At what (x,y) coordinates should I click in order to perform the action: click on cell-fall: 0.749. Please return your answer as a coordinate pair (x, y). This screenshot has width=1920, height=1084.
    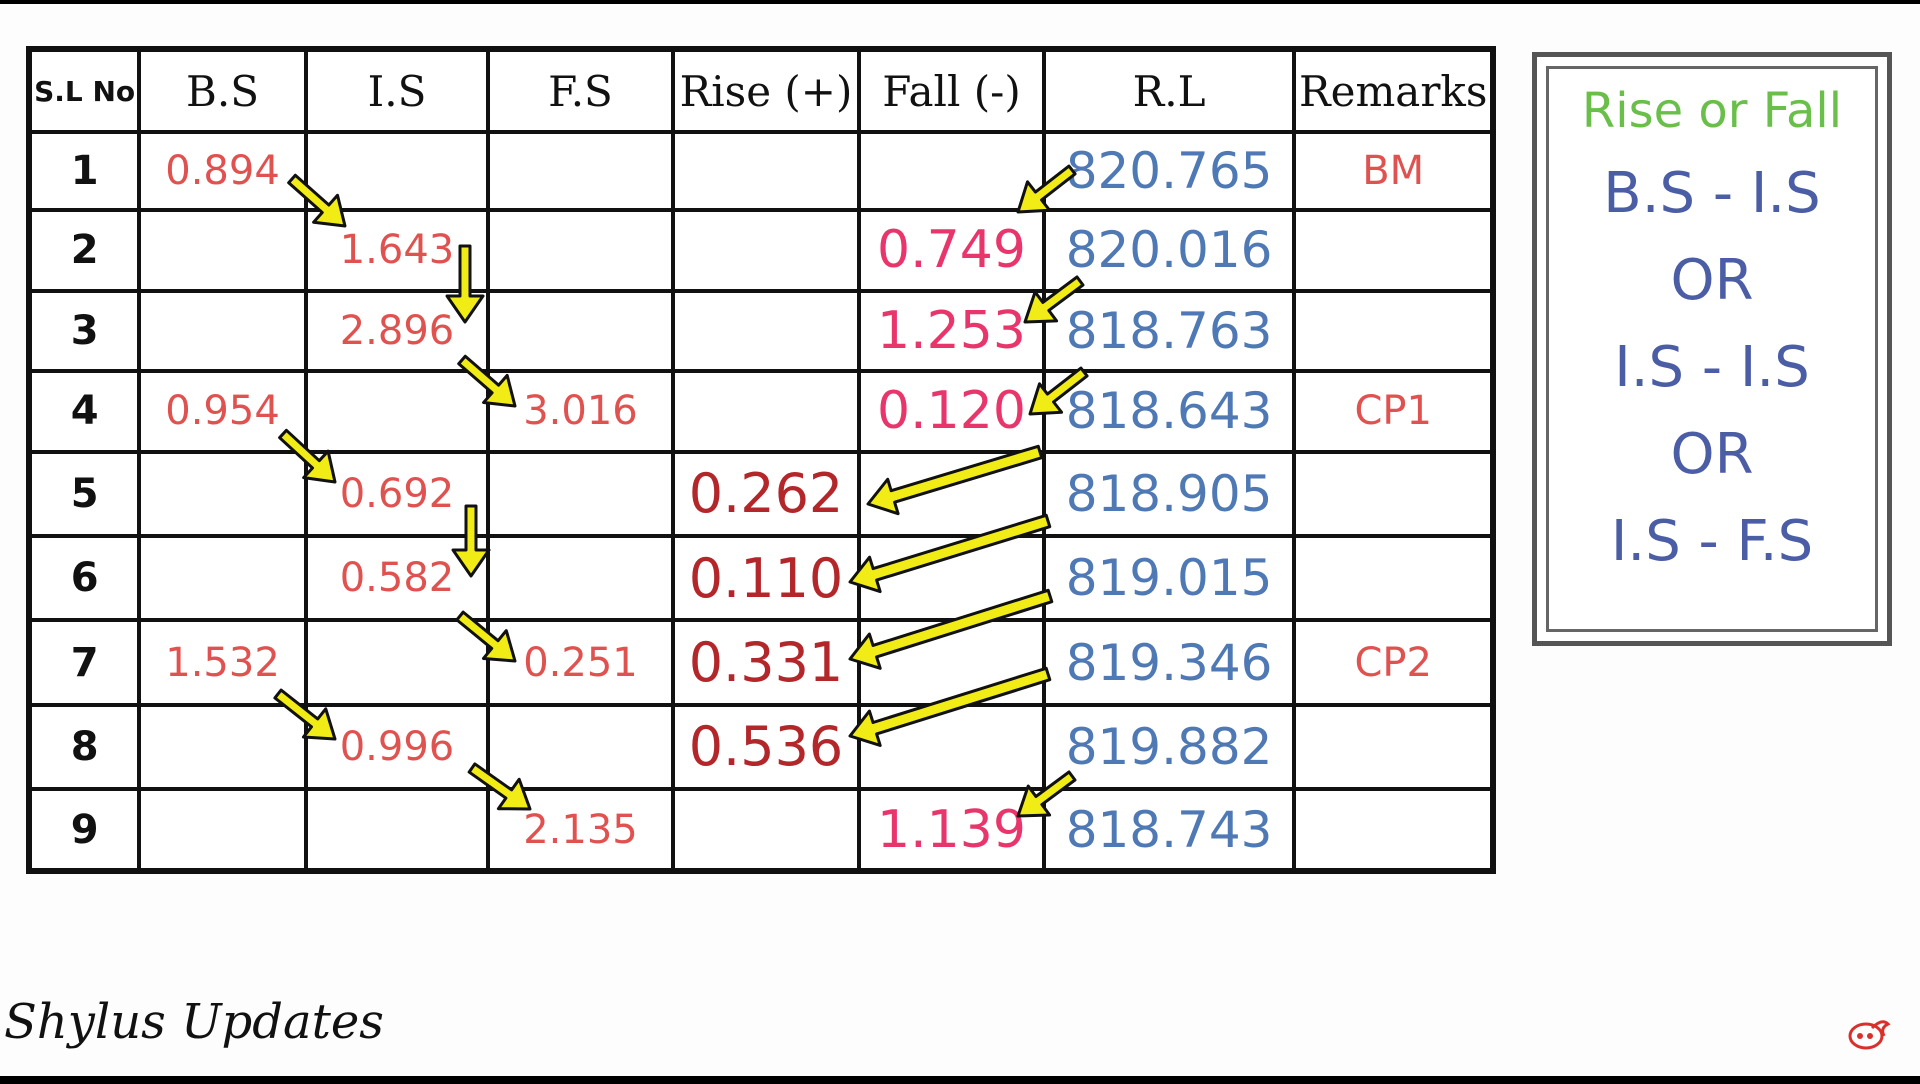
    Looking at the image, I should click on (951, 250).